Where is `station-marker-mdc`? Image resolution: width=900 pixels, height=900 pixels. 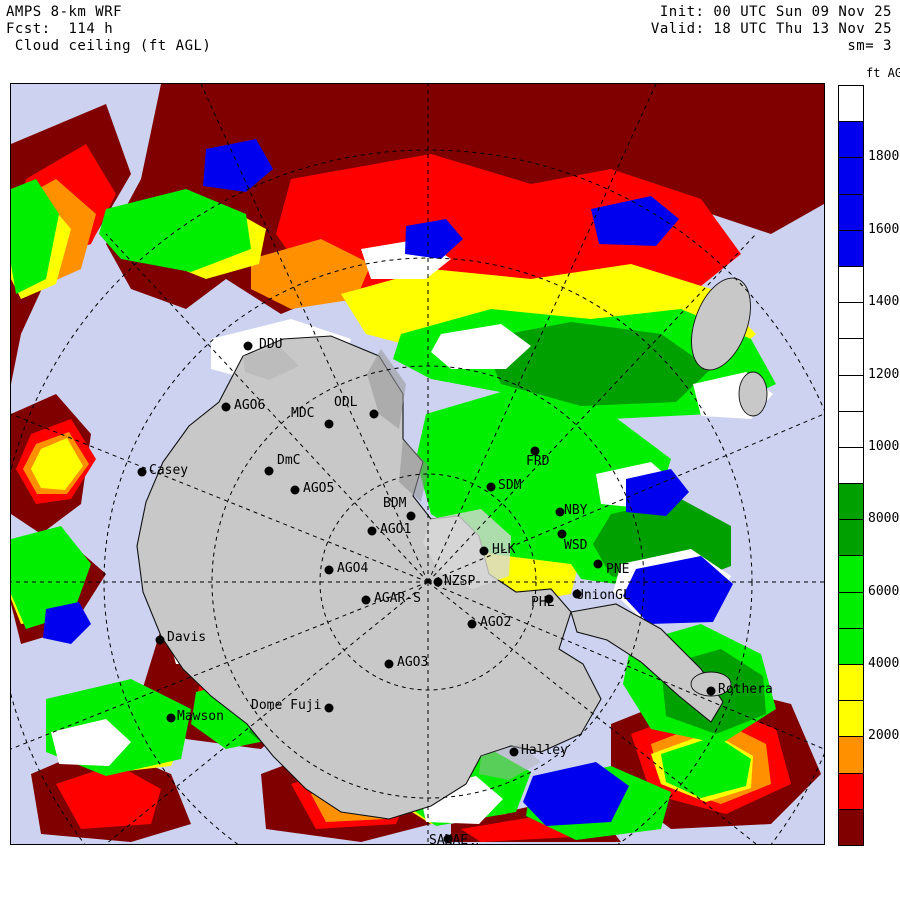 station-marker-mdc is located at coordinates (329, 424).